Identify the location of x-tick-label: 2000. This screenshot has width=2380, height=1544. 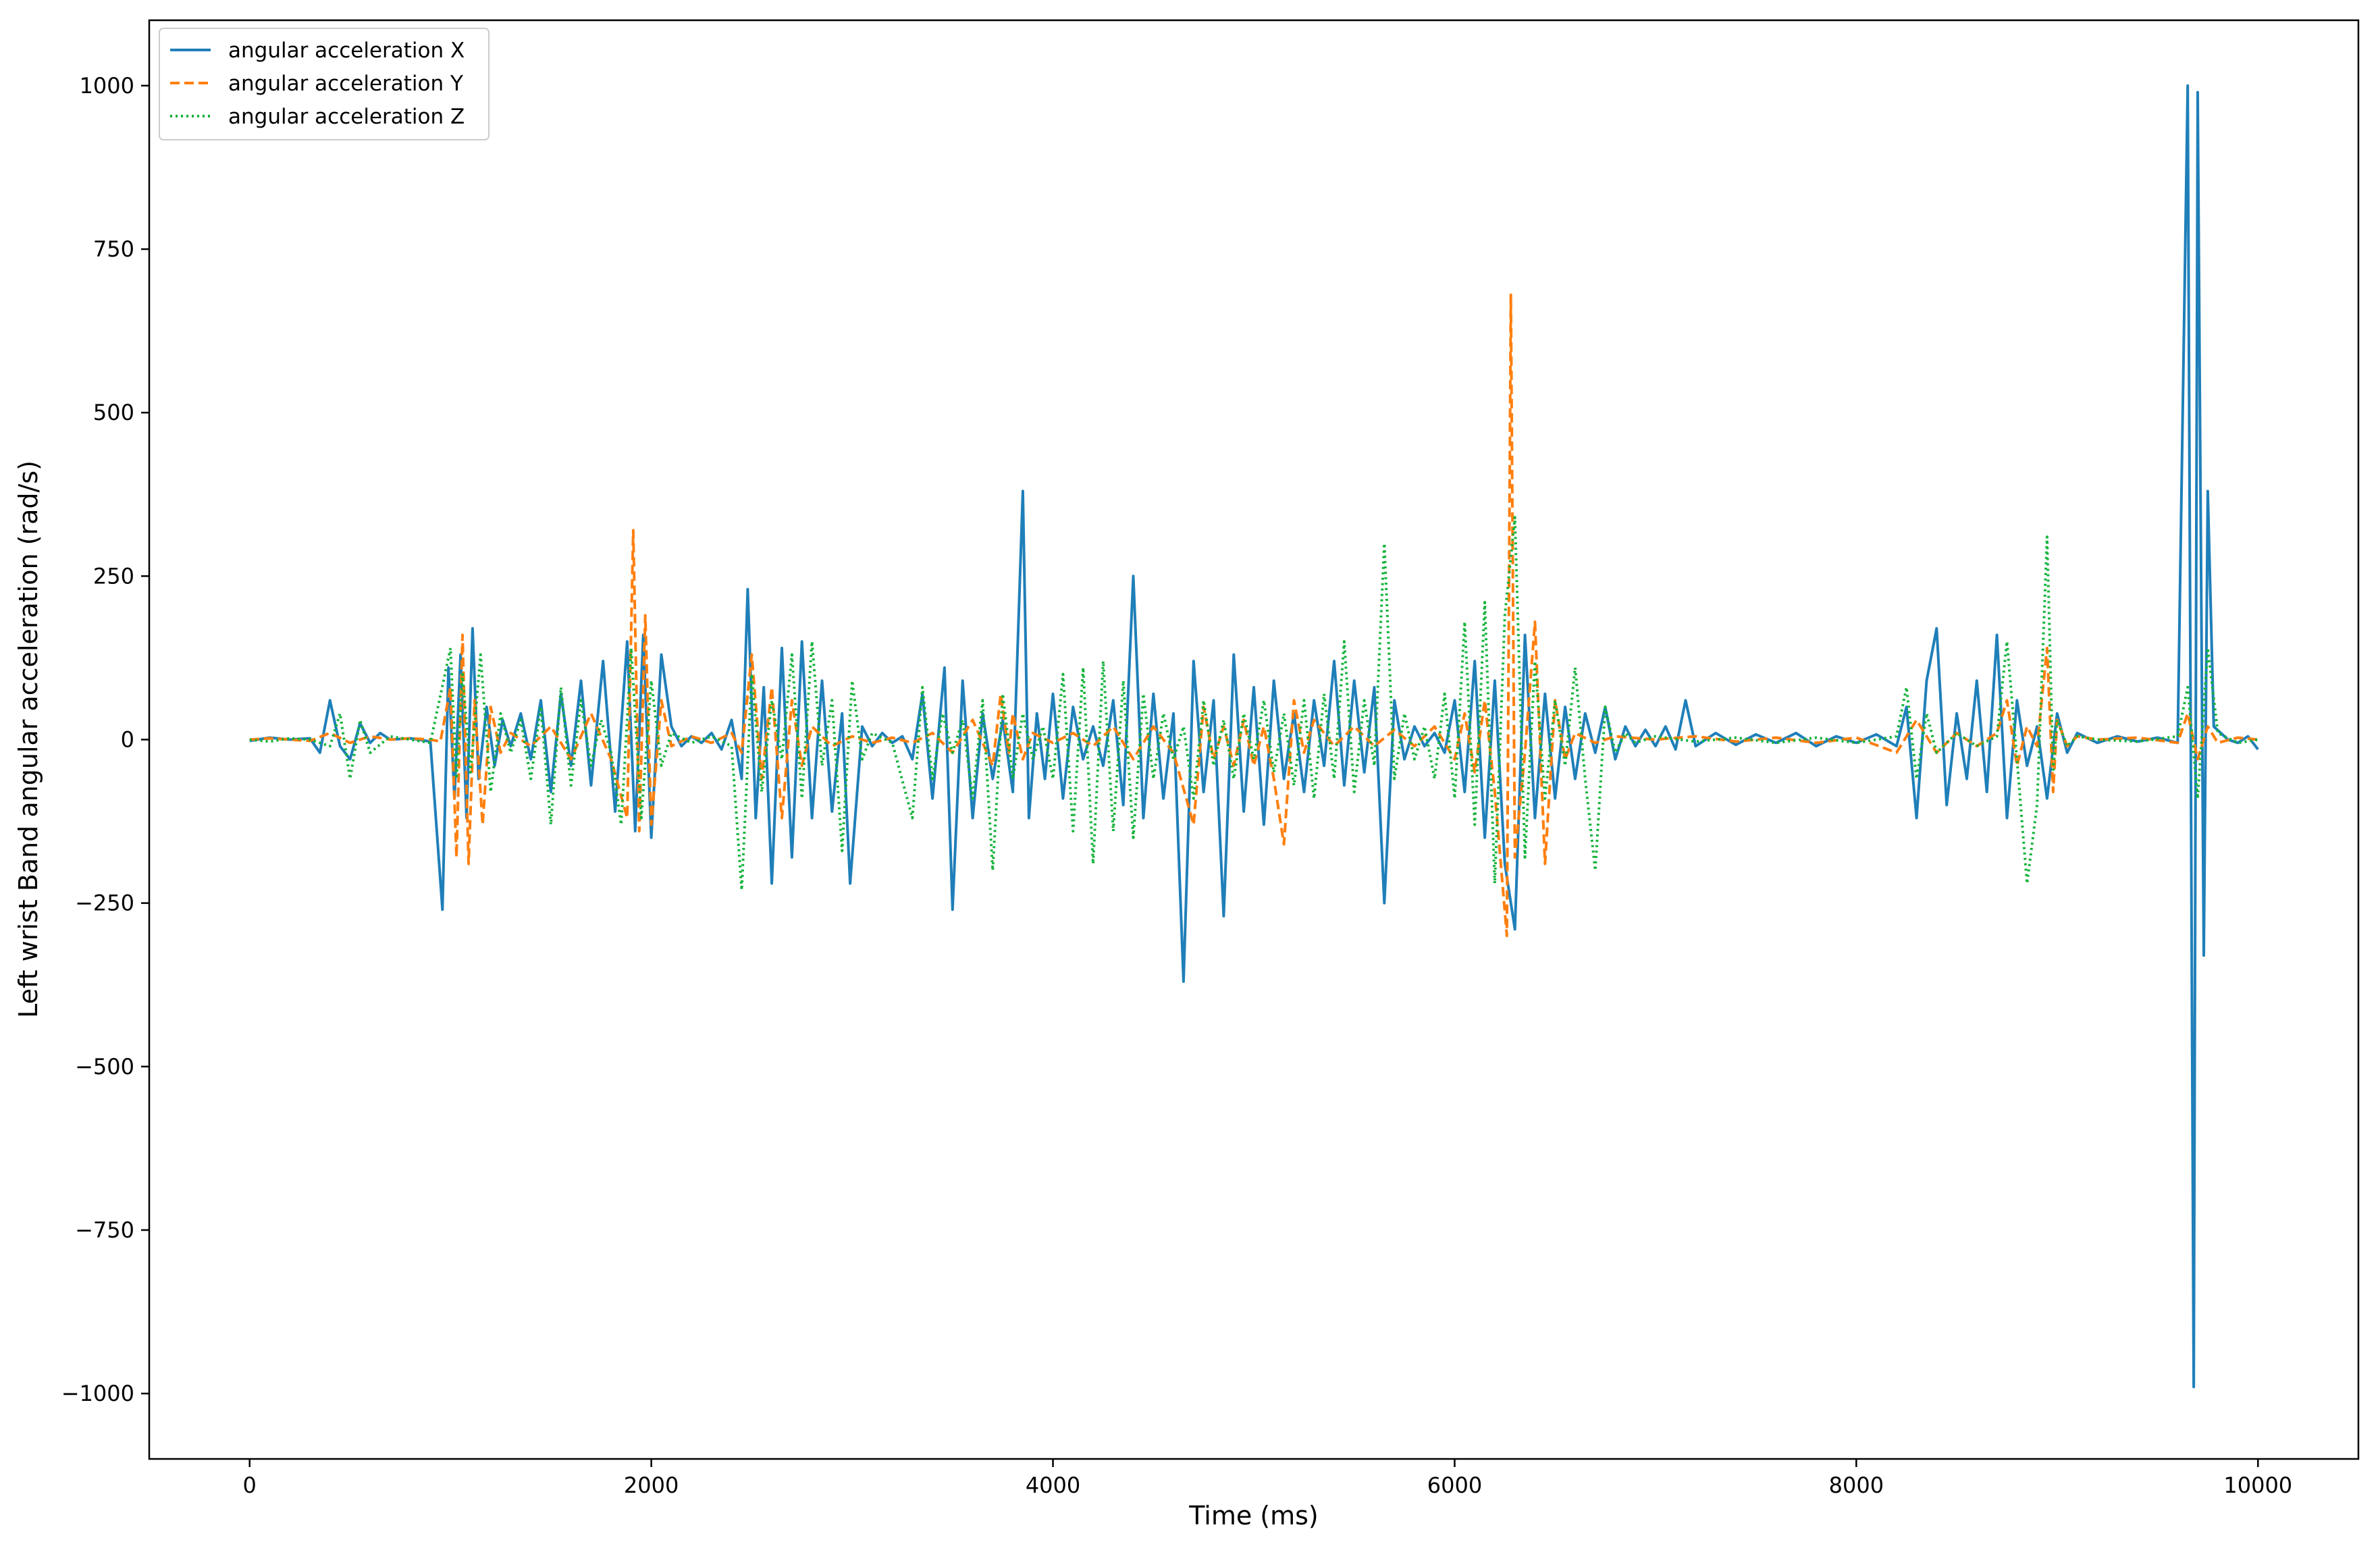
(651, 1485).